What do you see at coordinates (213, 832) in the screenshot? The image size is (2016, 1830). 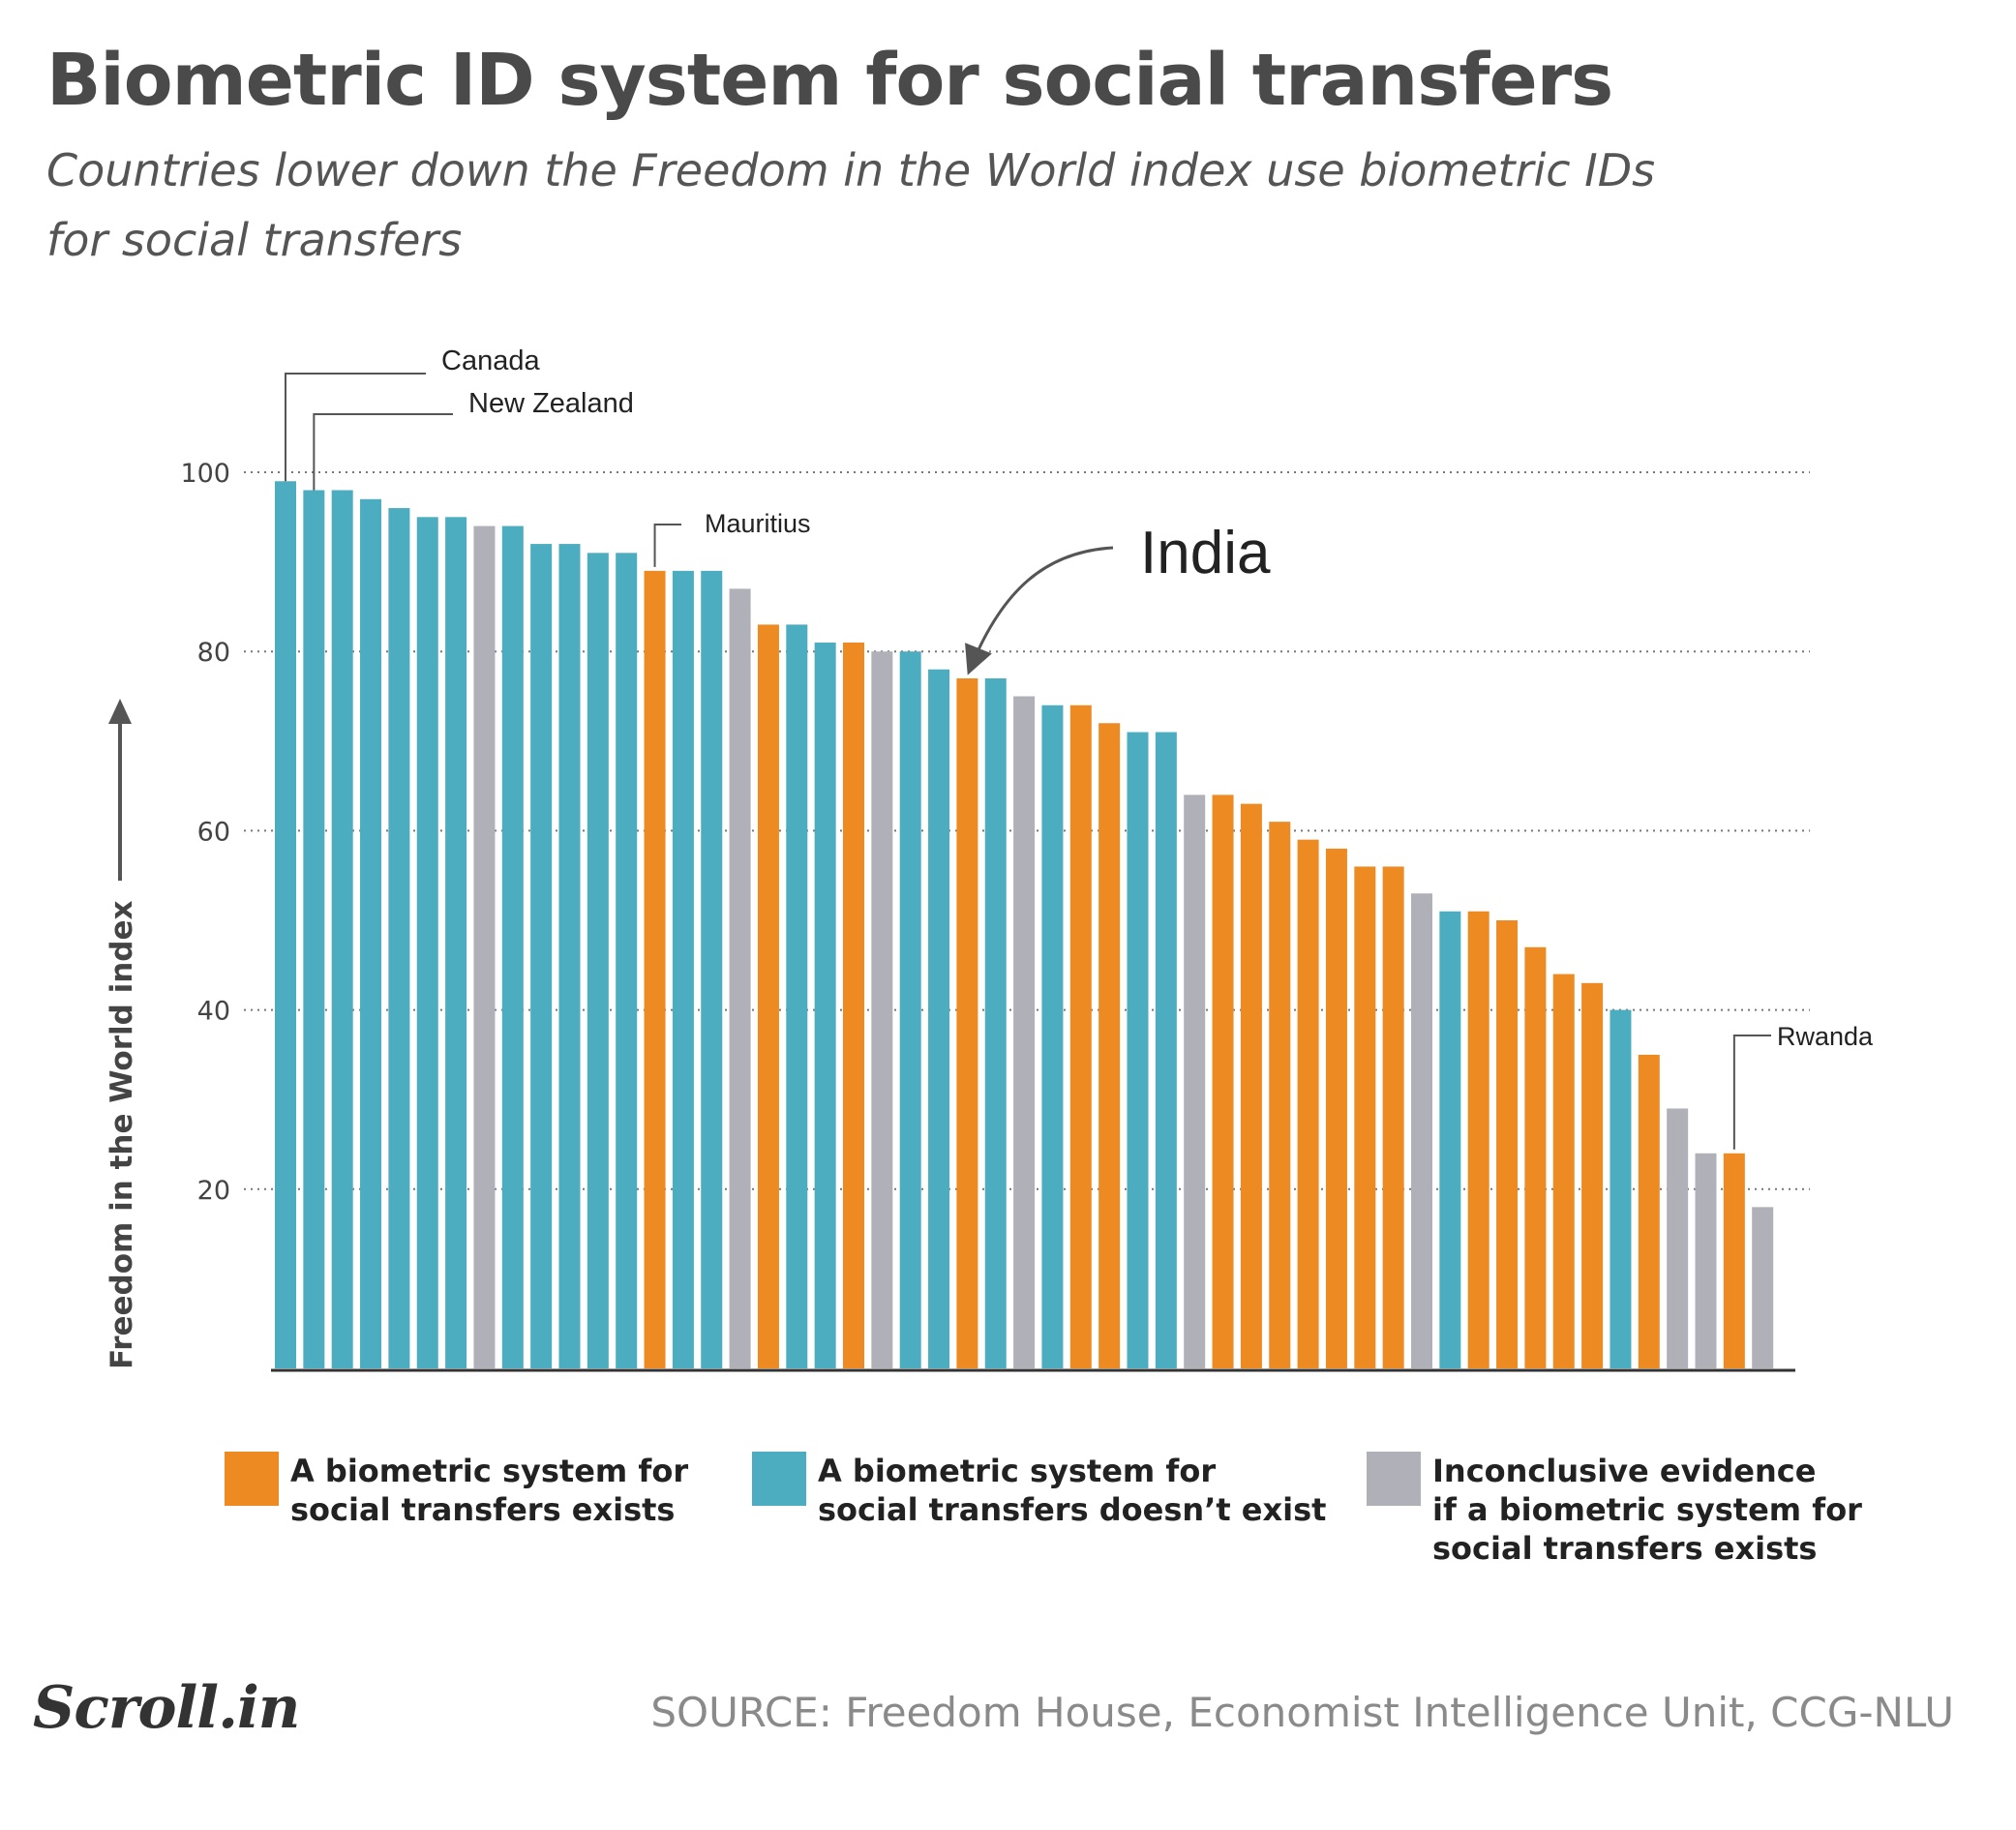 I see `y-tick-label-60: 60` at bounding box center [213, 832].